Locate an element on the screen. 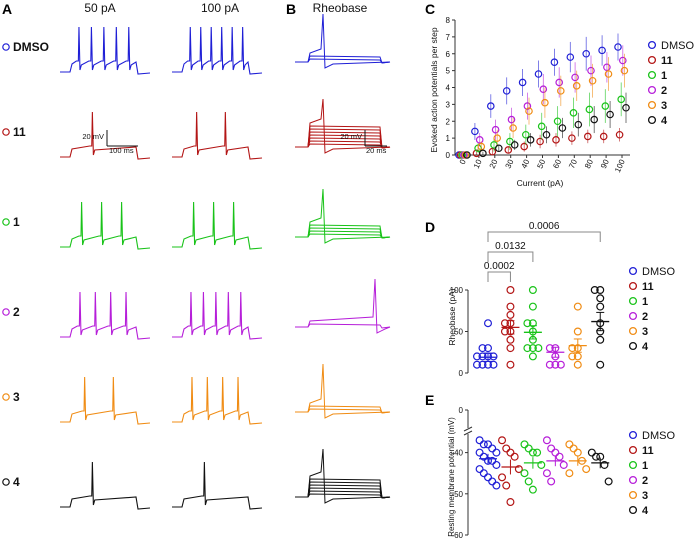  chart-c-xtick-label: 10 is located at coordinates (478, 164).